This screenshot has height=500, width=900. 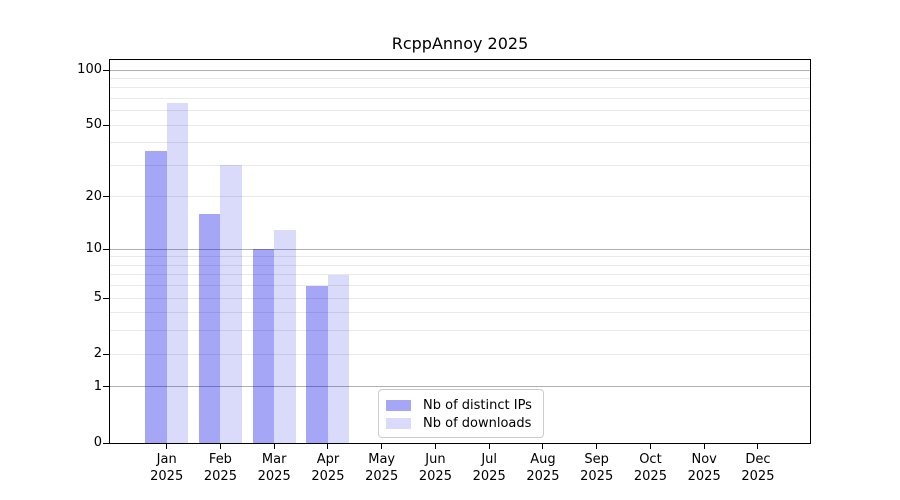 What do you see at coordinates (93, 196) in the screenshot?
I see `y-tick-label-20: 20` at bounding box center [93, 196].